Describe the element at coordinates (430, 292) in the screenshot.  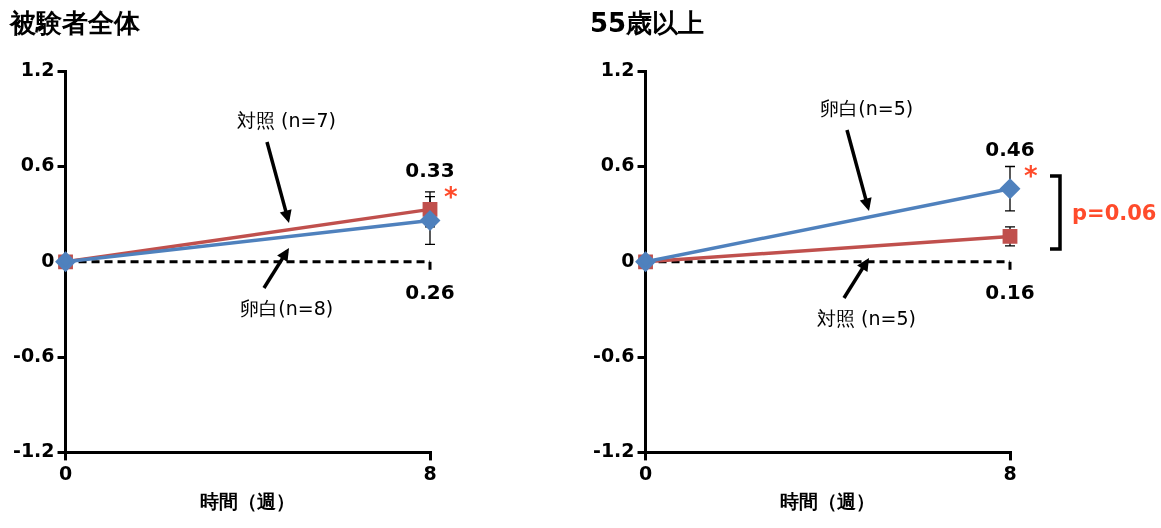
I see `data-label: 0.26` at that location.